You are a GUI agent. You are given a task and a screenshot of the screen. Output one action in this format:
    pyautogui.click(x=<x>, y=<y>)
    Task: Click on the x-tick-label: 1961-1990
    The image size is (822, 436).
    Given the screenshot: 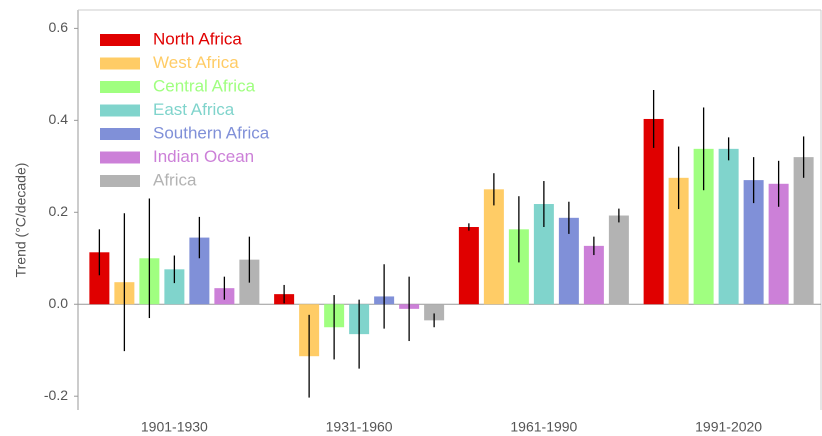 What is the action you would take?
    pyautogui.click(x=543, y=427)
    